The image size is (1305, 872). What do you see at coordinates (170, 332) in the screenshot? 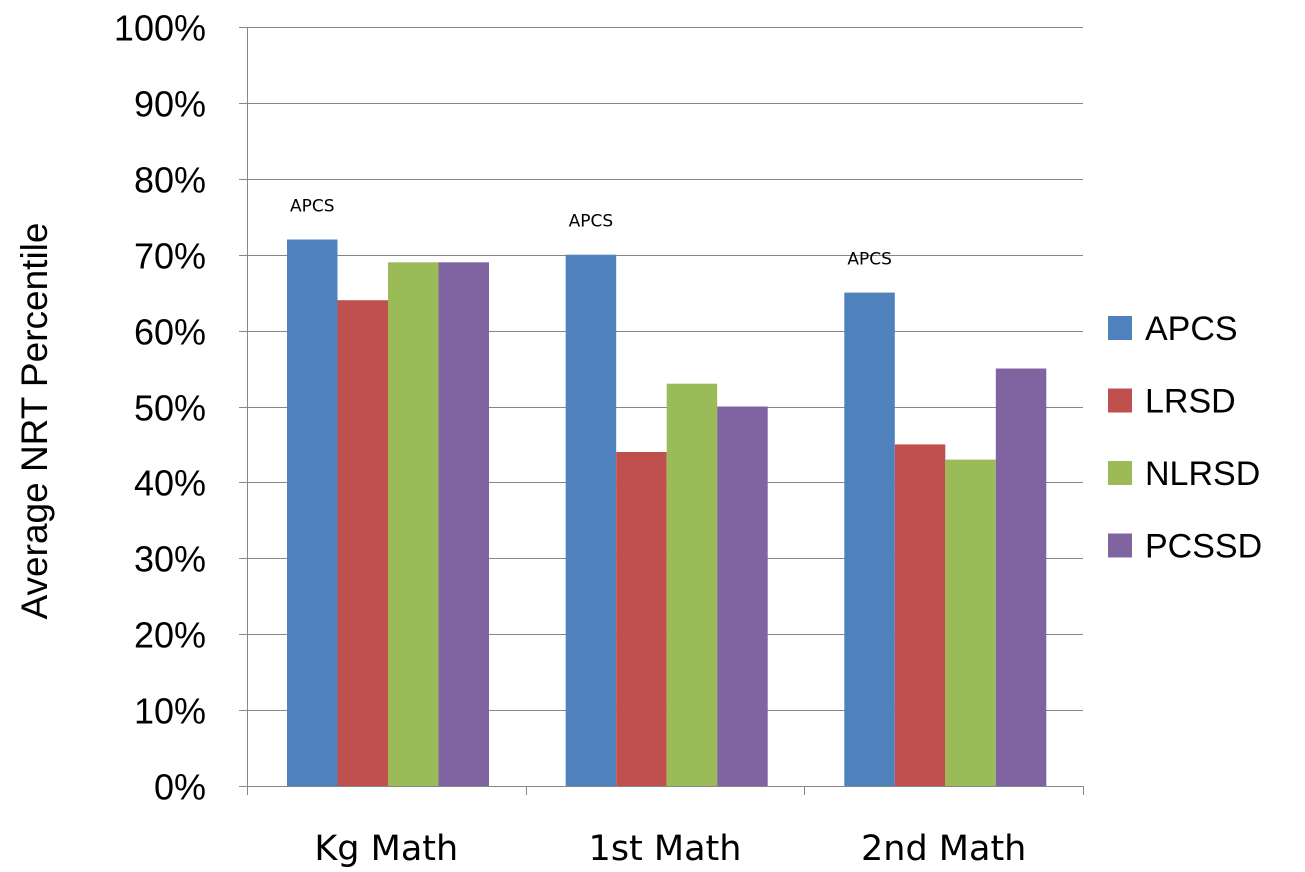
I see `y-tick-label: 60%` at bounding box center [170, 332].